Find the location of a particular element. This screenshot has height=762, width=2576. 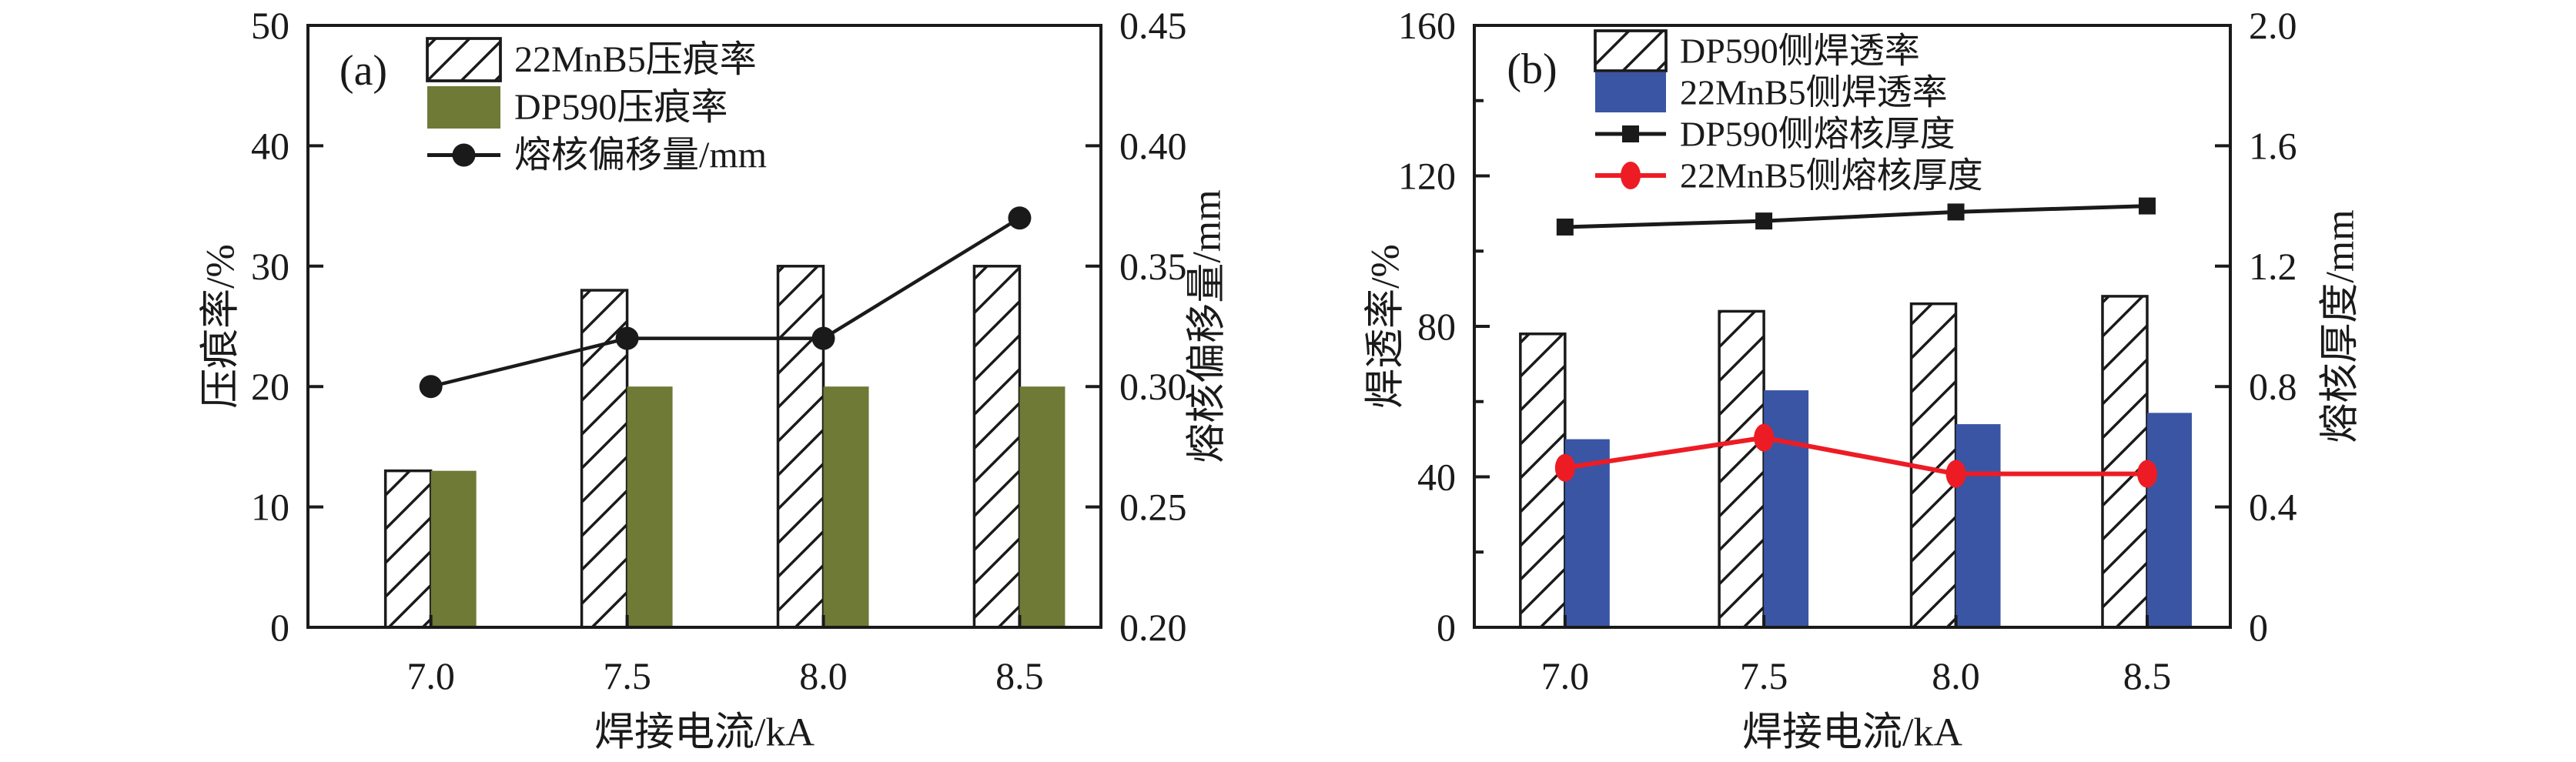

legend-label: 22MnB5侧焊透率 is located at coordinates (1814, 92).